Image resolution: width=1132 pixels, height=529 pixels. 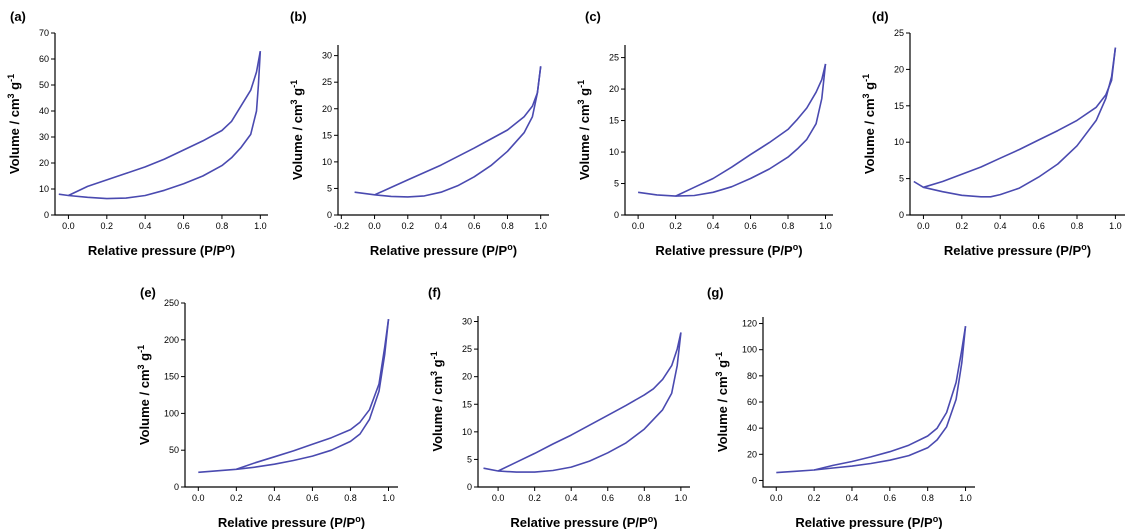 I want to click on panel-label: (f), so click(x=434, y=292).